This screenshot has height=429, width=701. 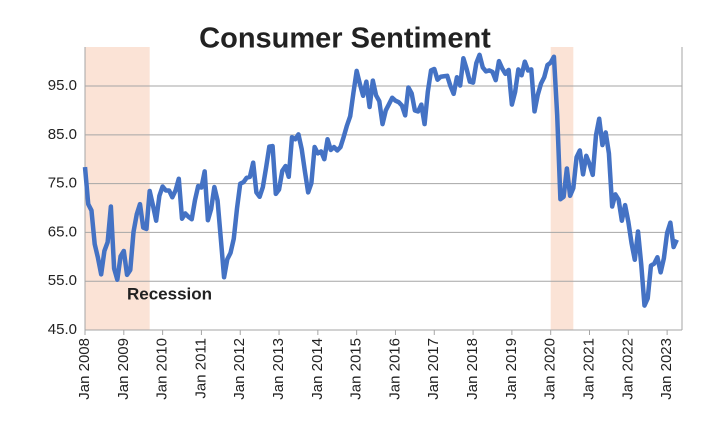 I want to click on chart-title: Consumer Sentiment, so click(x=345, y=39).